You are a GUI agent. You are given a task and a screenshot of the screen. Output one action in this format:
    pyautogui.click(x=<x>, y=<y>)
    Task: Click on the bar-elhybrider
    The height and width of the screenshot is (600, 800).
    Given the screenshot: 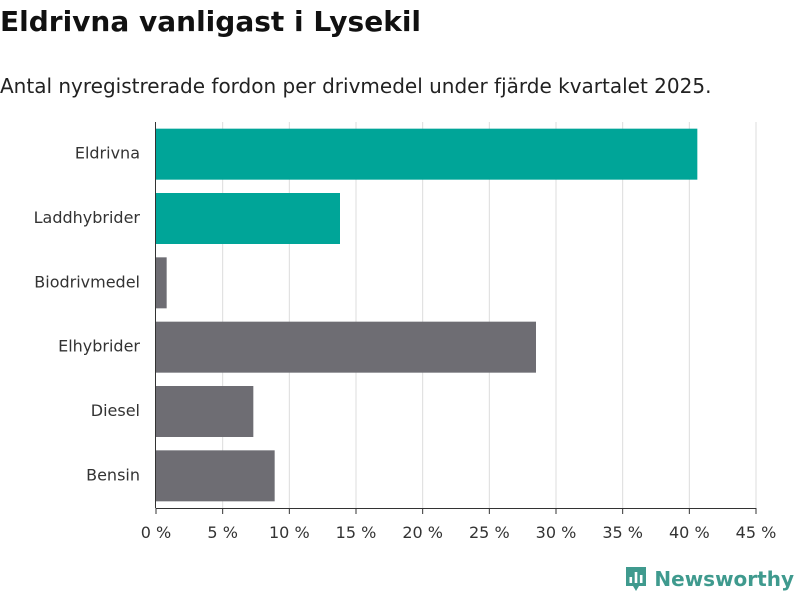 What is the action you would take?
    pyautogui.click(x=346, y=347)
    